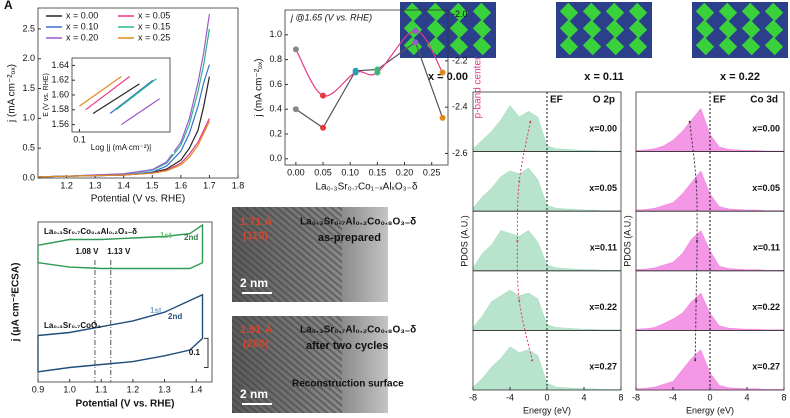 The height and width of the screenshot is (418, 790). Describe the element at coordinates (164, 389) in the screenshot. I see `x-tick-label: 1.3` at that location.